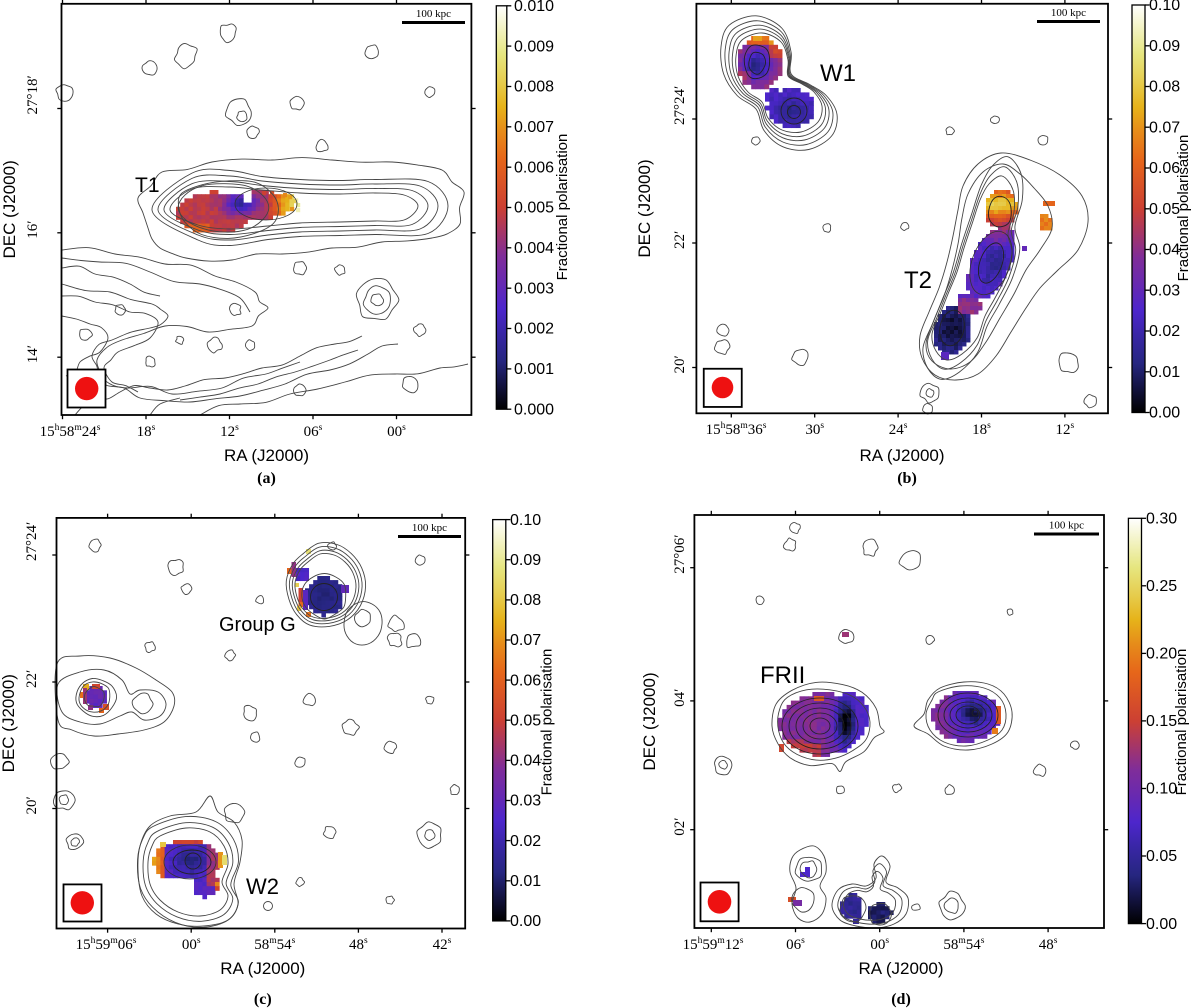 The height and width of the screenshot is (1008, 1200). I want to click on svg-text: 0.003, so click(534, 288).